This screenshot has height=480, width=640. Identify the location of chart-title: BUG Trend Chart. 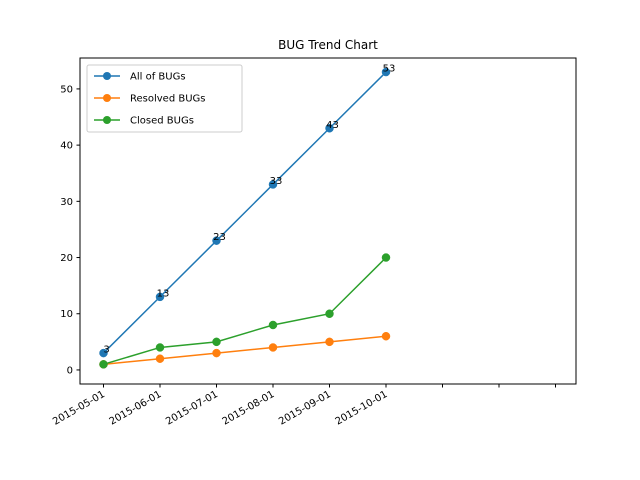
(328, 45).